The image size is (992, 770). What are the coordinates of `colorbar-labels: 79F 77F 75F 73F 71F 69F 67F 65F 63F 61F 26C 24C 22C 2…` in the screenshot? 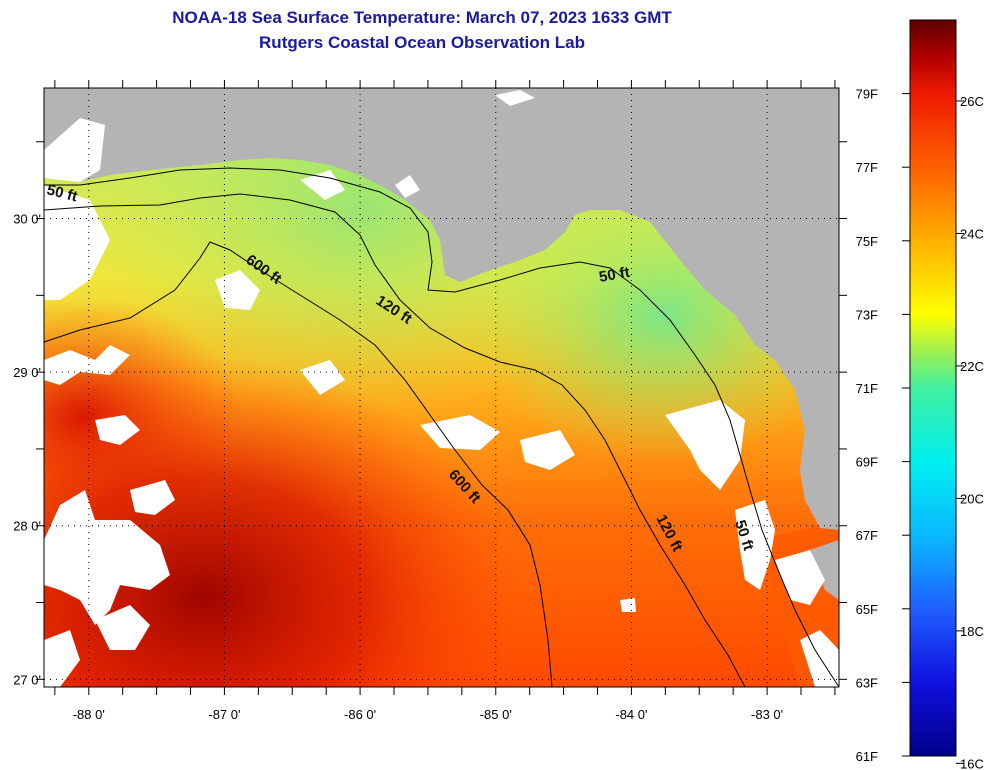 It's located at (920, 428).